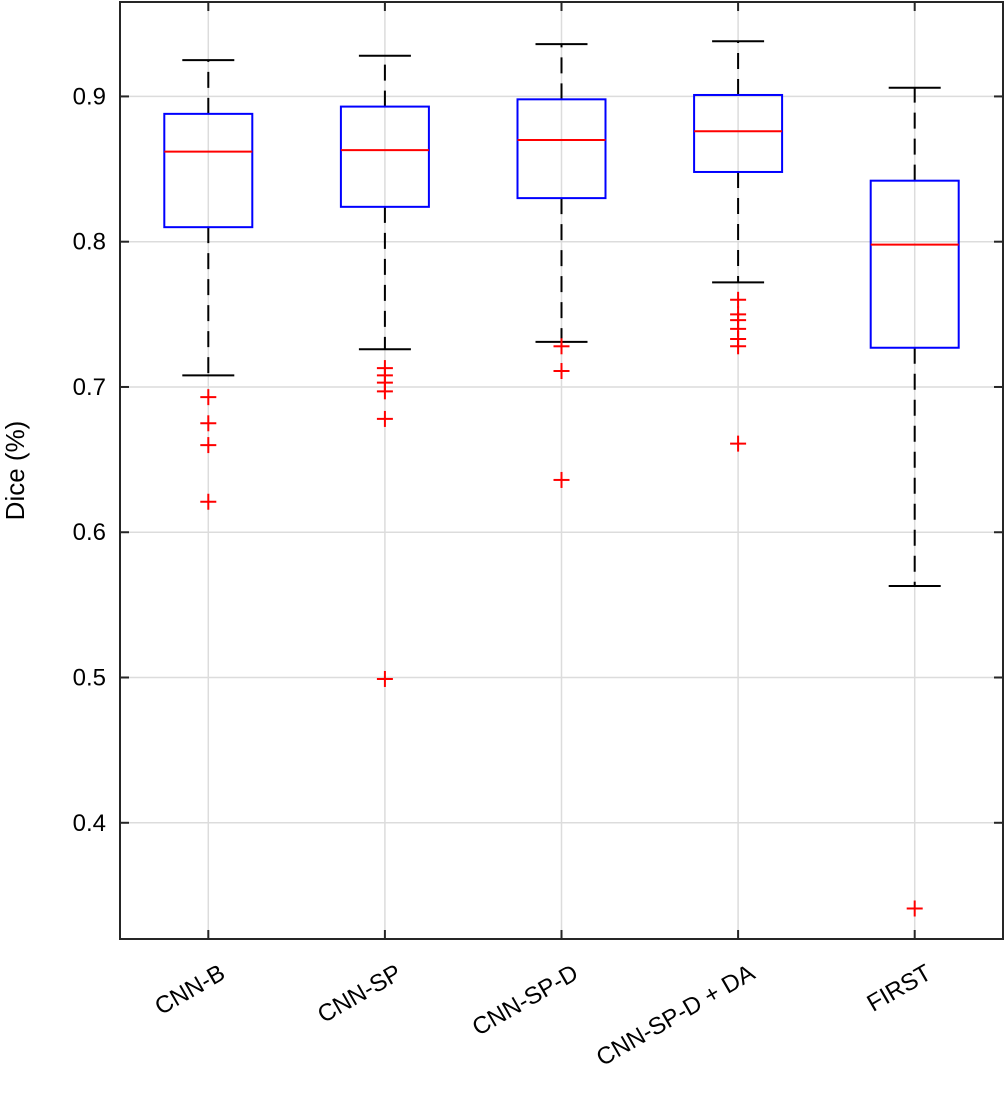 The height and width of the screenshot is (1108, 1008). I want to click on y-tick-label: 0.4, so click(89, 823).